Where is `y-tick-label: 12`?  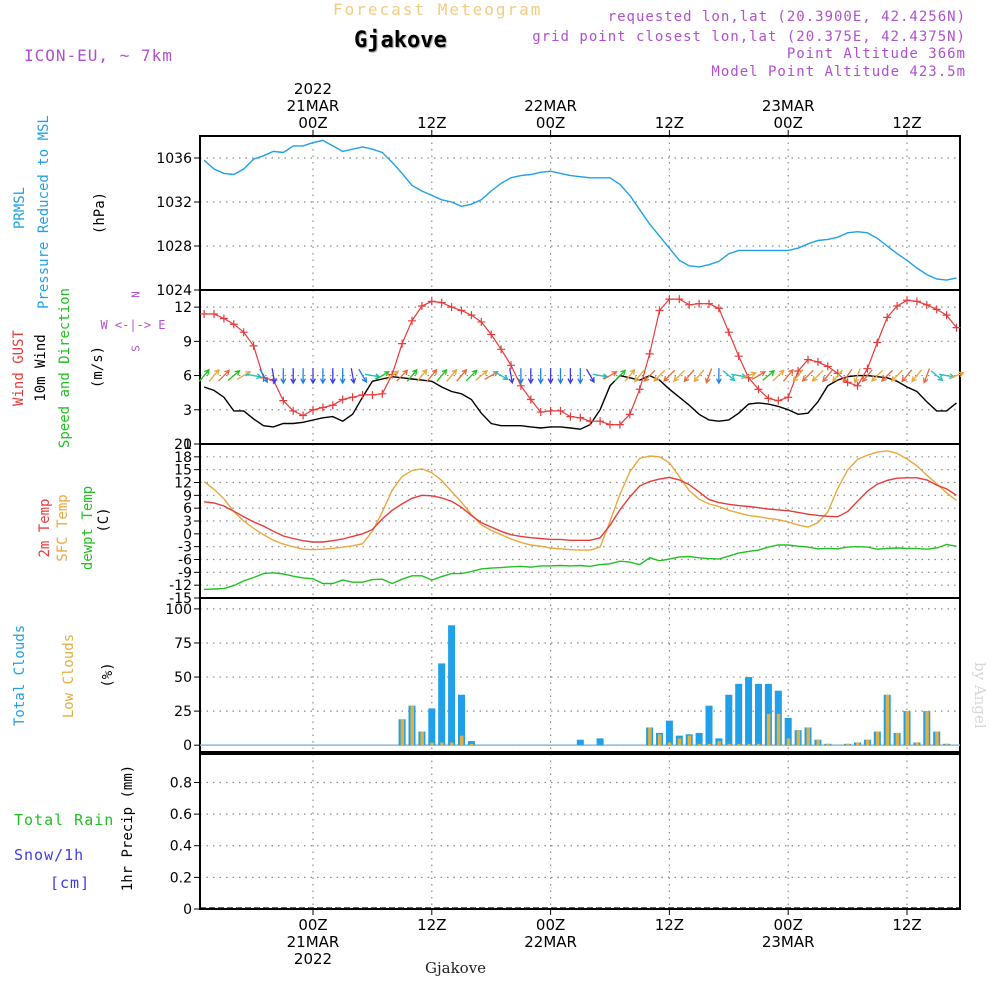 y-tick-label: 12 is located at coordinates (183, 484).